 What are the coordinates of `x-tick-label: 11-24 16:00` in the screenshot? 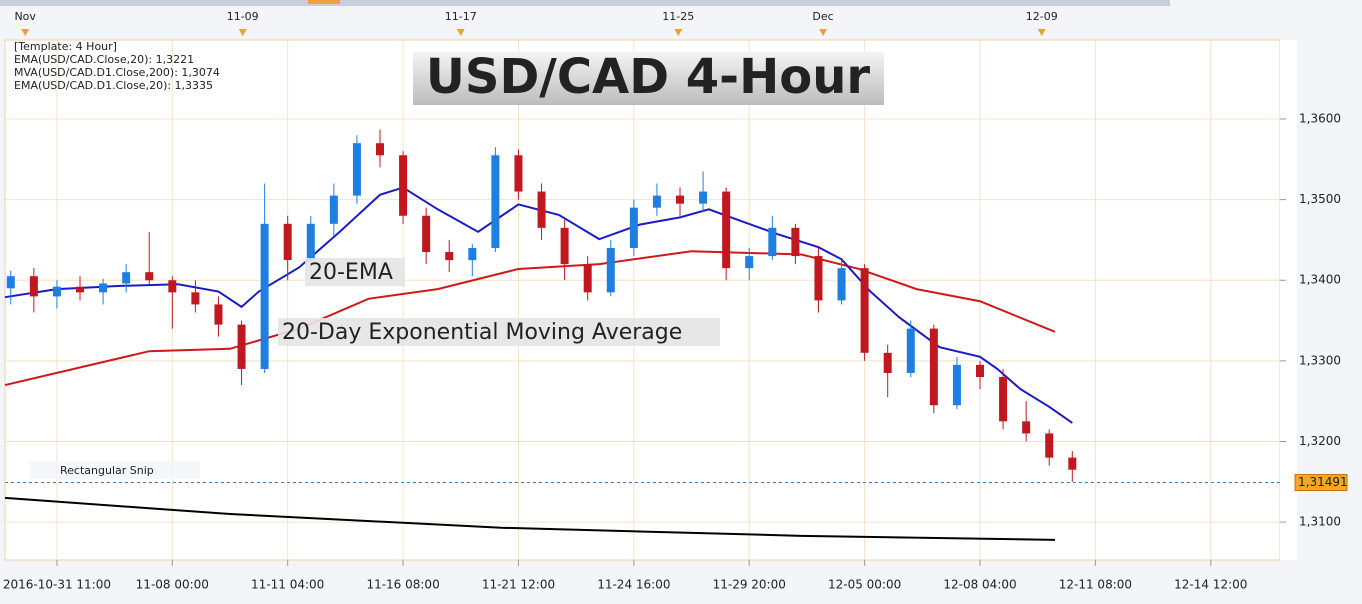 It's located at (633, 585).